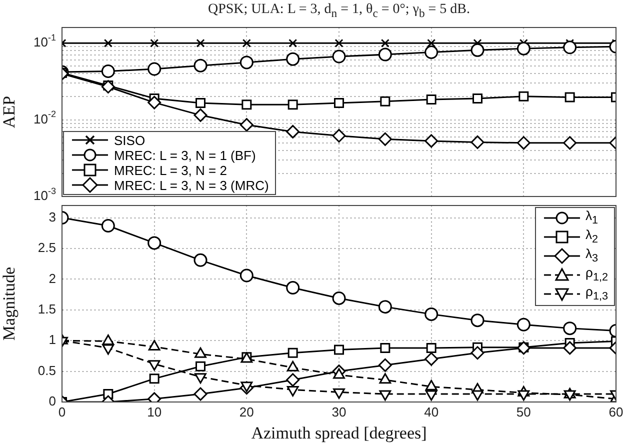 The height and width of the screenshot is (444, 630). I want to click on y-tick-label: 0.5, so click(47, 370).